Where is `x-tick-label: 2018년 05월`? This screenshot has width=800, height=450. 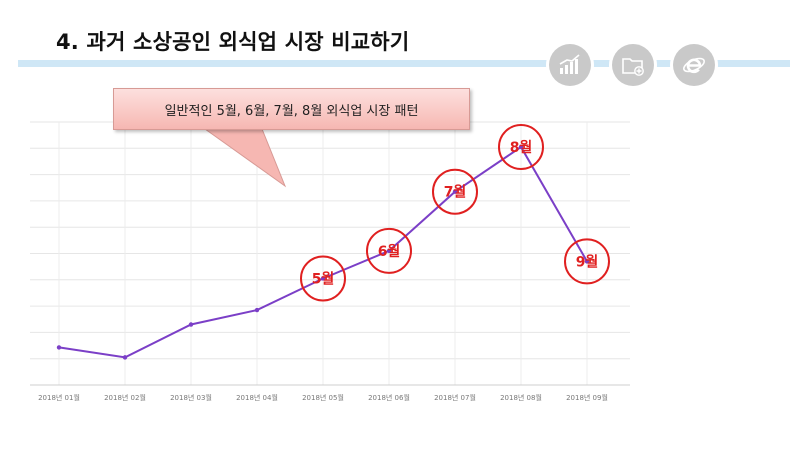
x-tick-label: 2018년 05월 is located at coordinates (323, 397).